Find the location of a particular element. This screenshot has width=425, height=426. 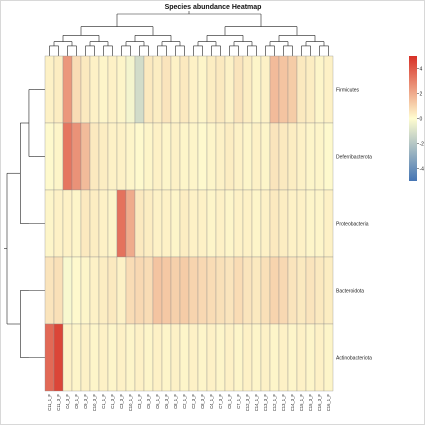

legend-tick-label: 2 is located at coordinates (421, 94).